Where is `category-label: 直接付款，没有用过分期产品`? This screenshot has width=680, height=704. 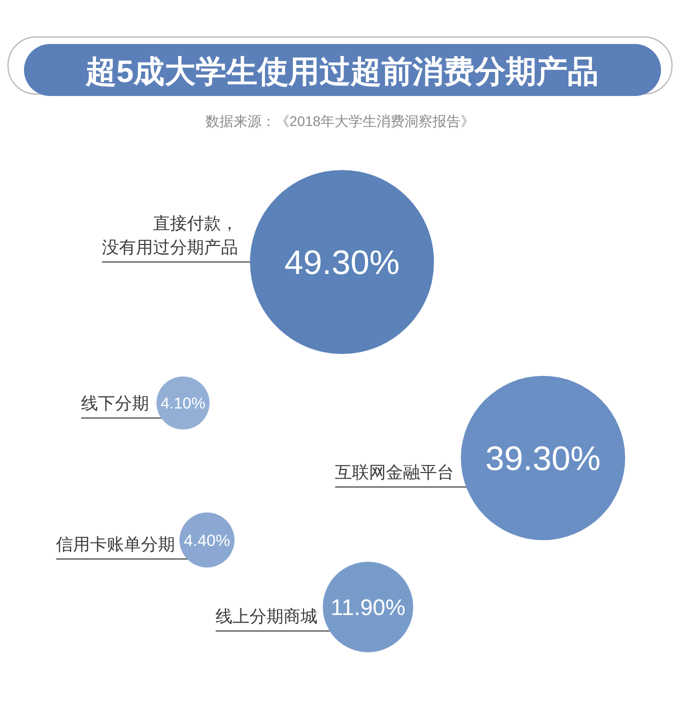 category-label: 直接付款，没有用过分期产品 is located at coordinates (170, 235).